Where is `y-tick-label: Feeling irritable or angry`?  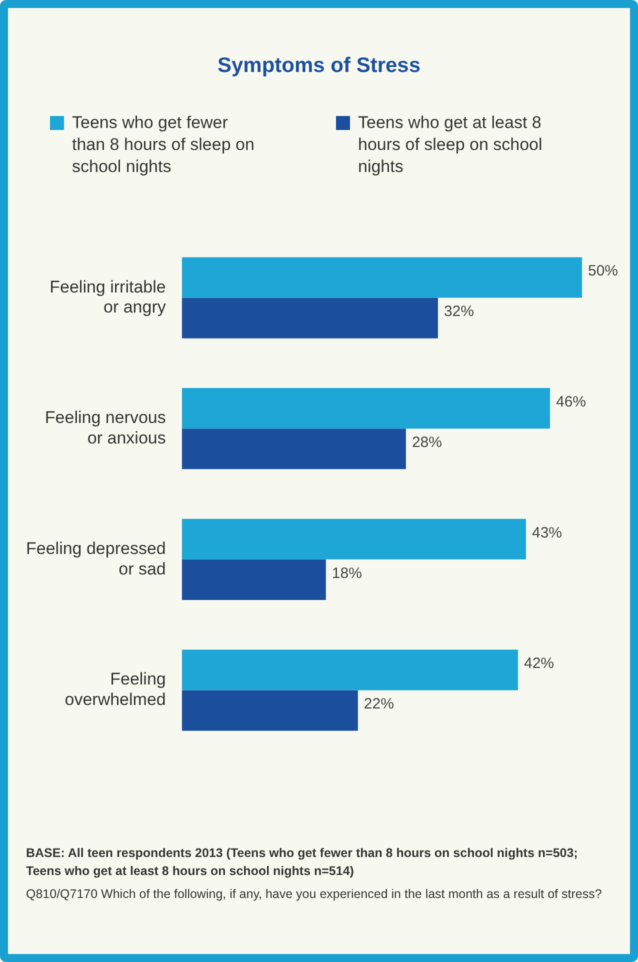 y-tick-label: Feeling irritable or angry is located at coordinates (108, 297).